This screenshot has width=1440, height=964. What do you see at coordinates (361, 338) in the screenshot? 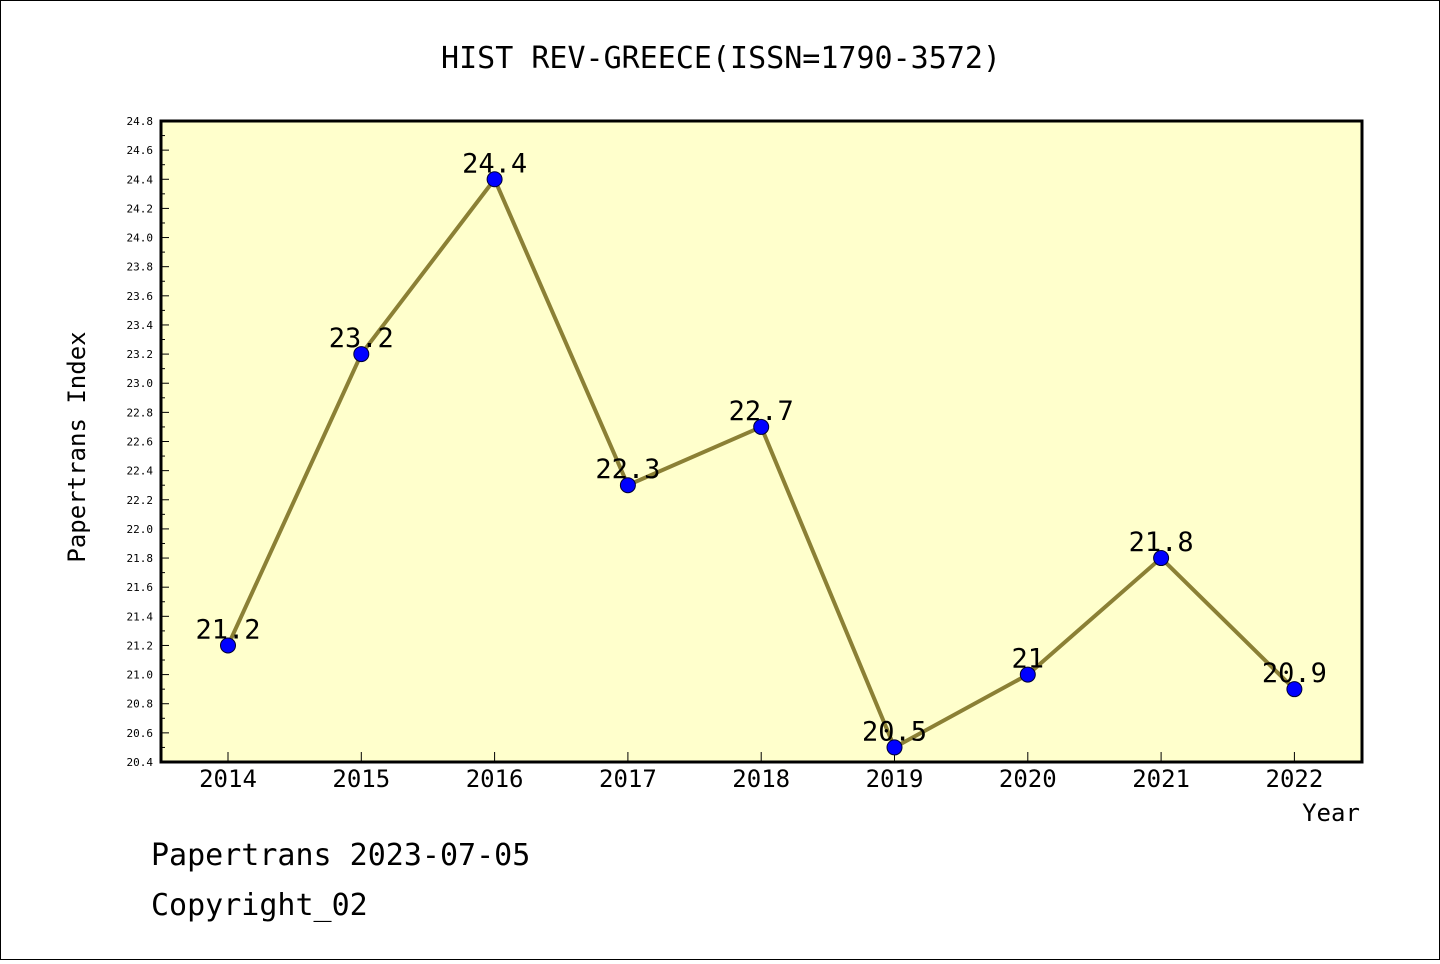
I see `data-point-label: 23.2` at bounding box center [361, 338].